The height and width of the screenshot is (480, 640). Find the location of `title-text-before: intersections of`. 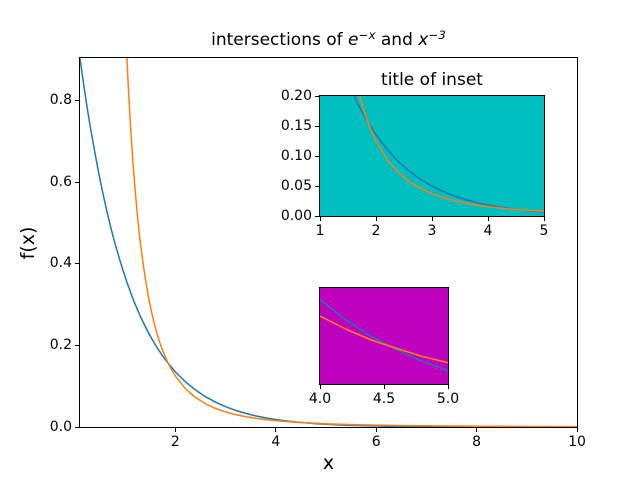

title-text-before: intersections of is located at coordinates (280, 40).